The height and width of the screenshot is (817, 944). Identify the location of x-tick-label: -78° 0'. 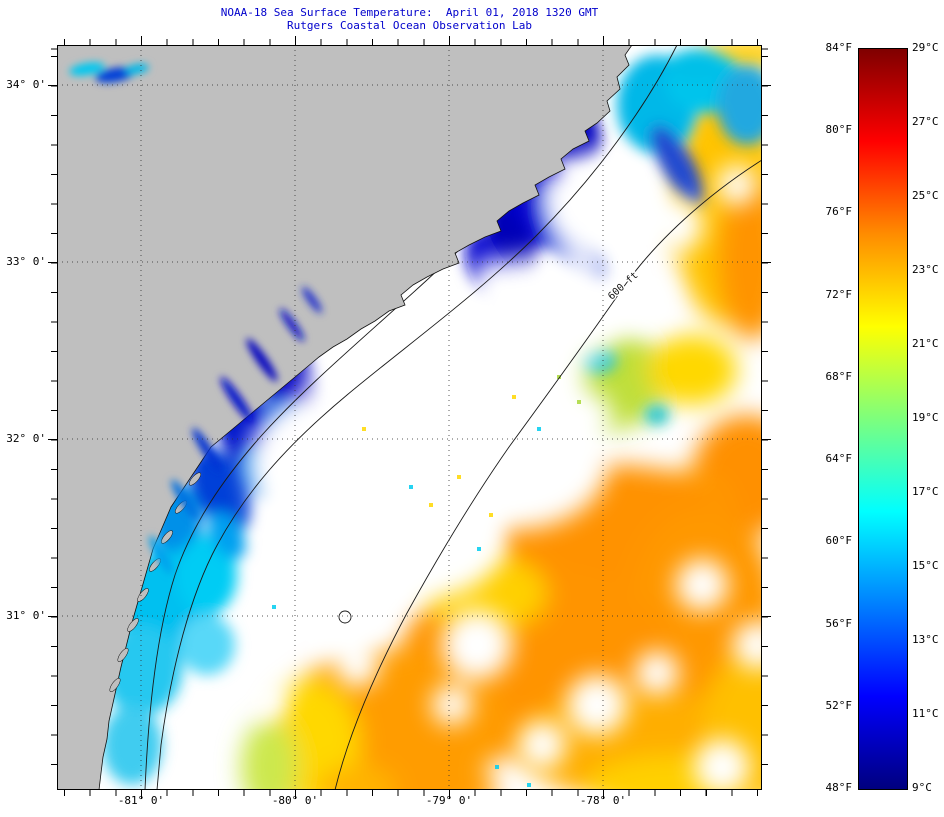
(603, 800).